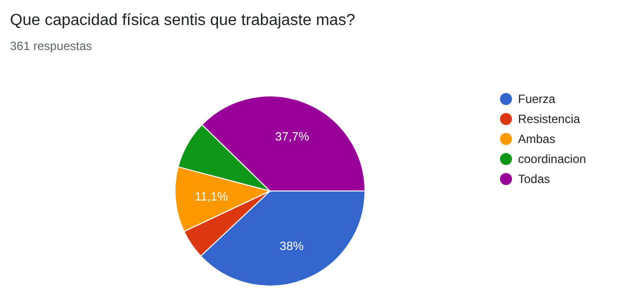  I want to click on legend-label: Resistencia, so click(549, 119).